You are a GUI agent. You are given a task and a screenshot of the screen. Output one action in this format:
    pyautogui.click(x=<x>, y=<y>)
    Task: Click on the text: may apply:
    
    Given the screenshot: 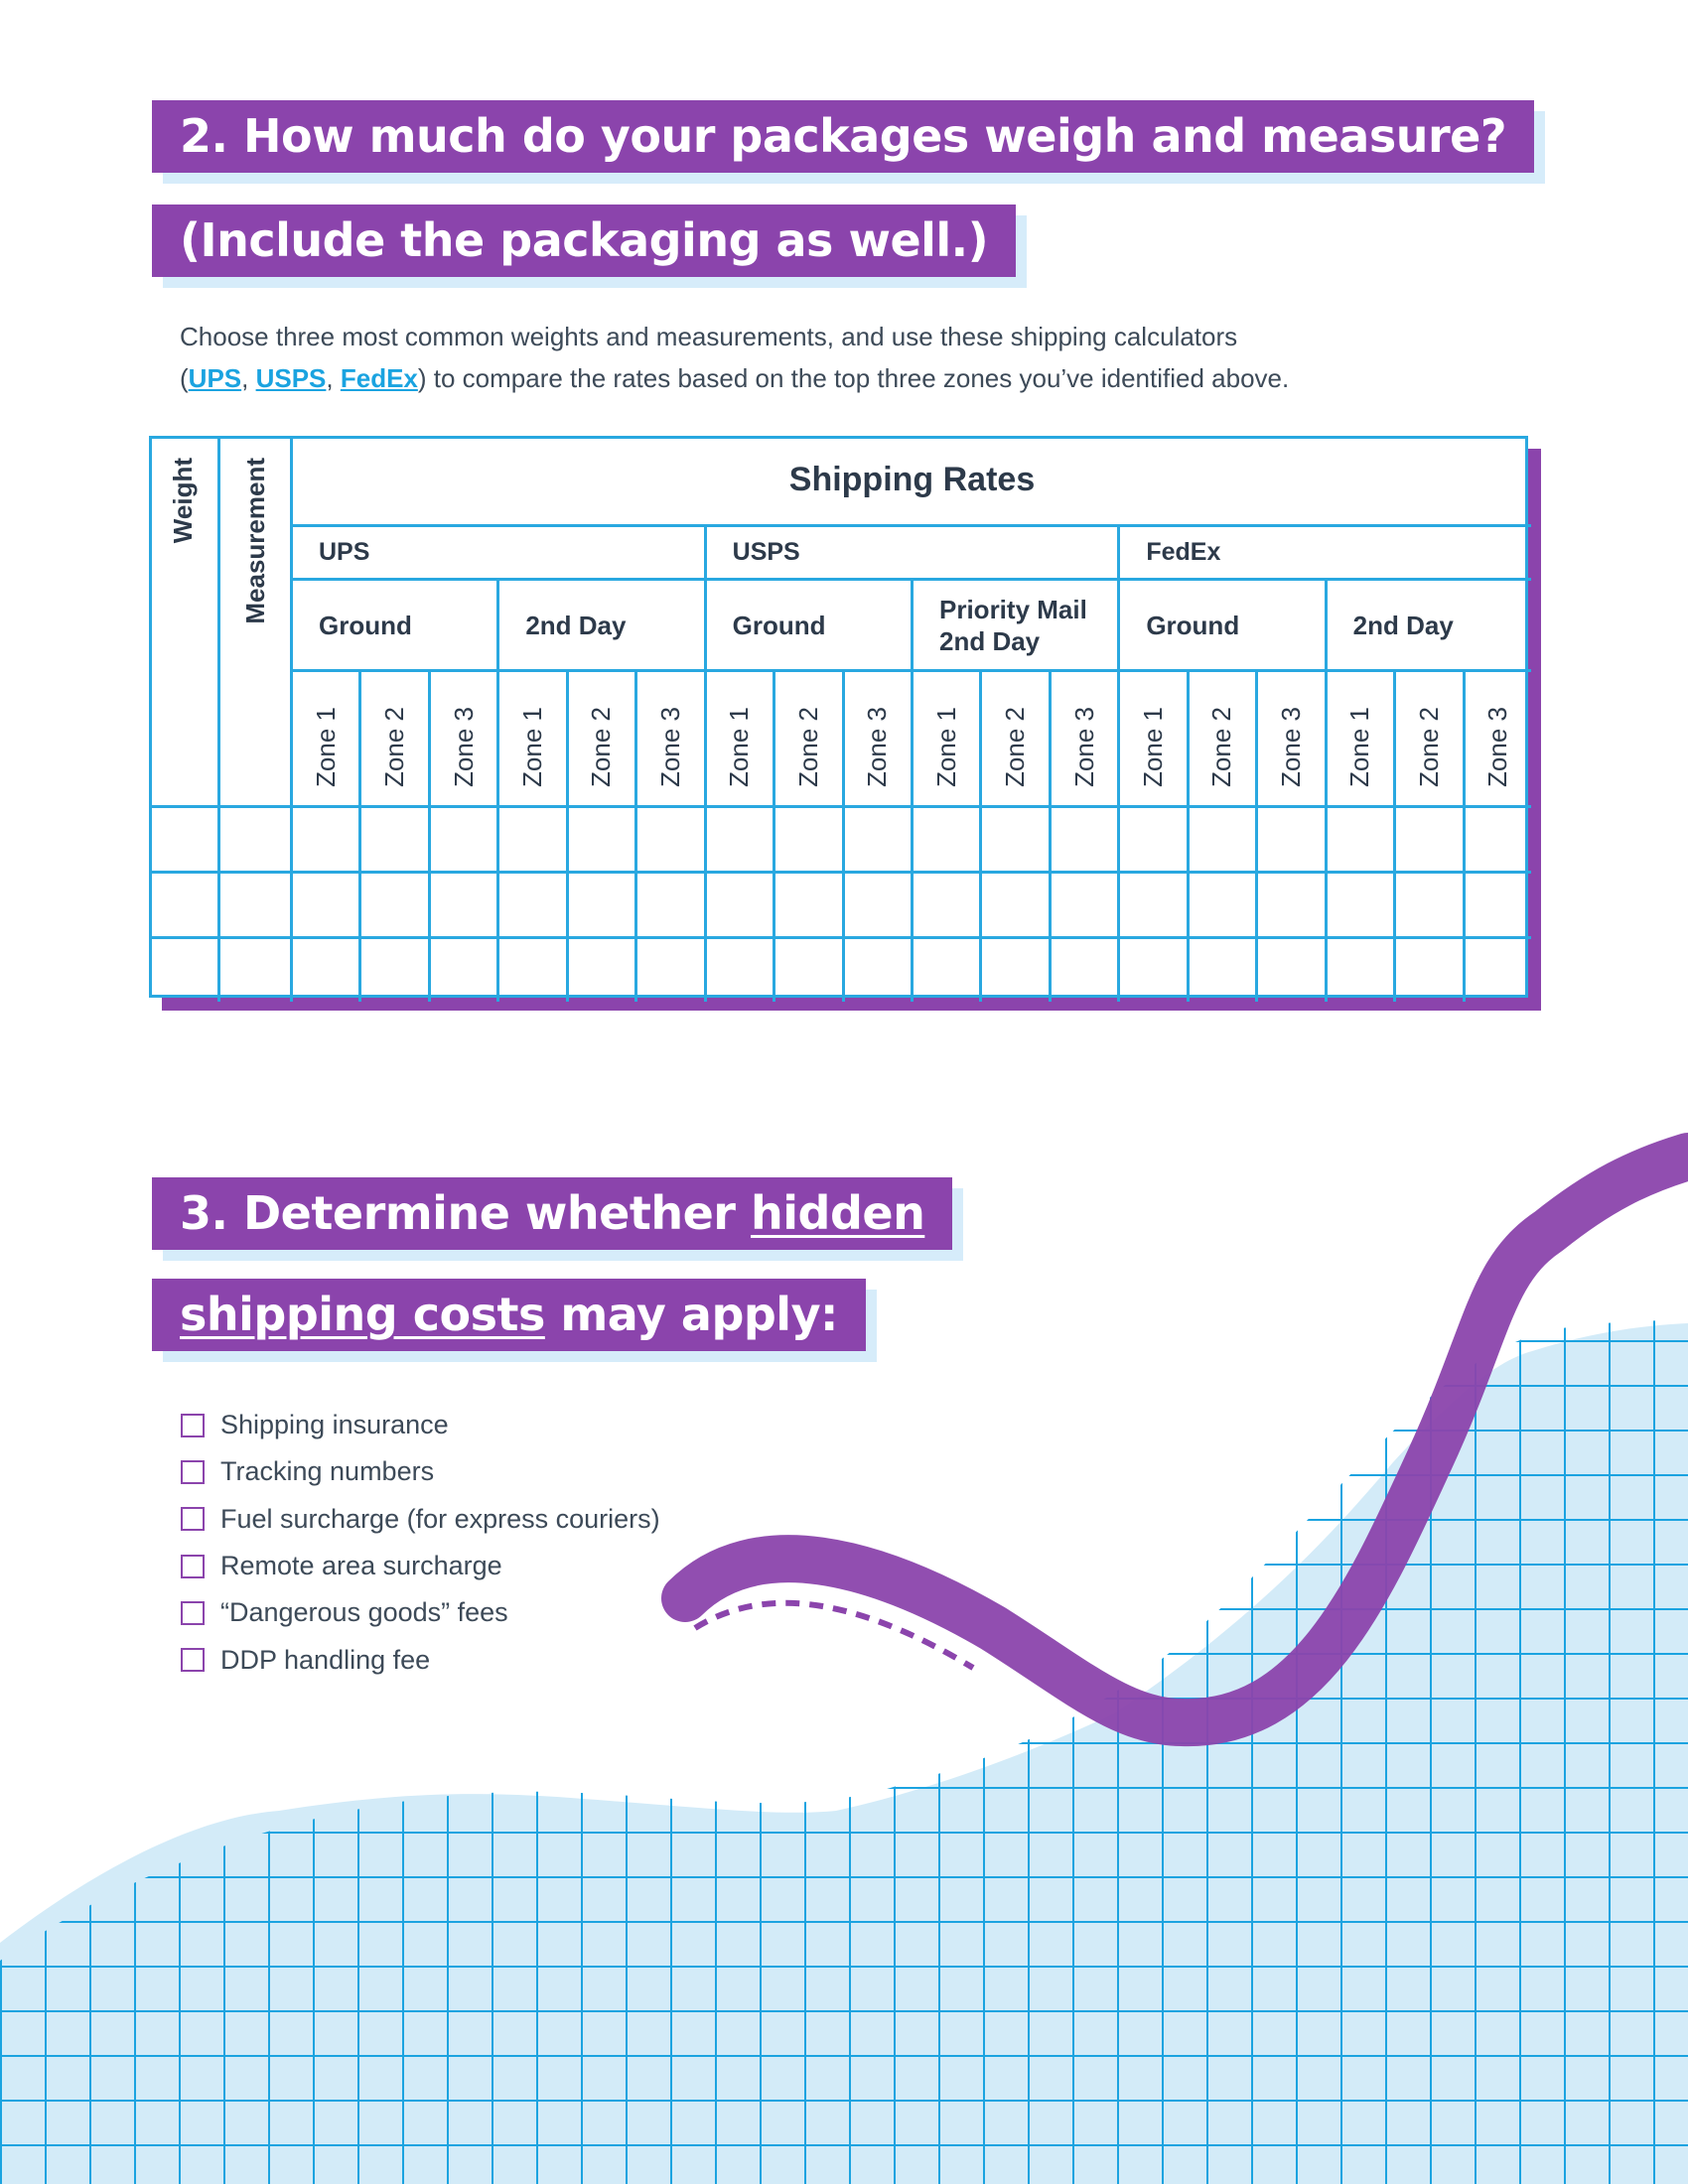 What is the action you would take?
    pyautogui.click(x=691, y=1314)
    